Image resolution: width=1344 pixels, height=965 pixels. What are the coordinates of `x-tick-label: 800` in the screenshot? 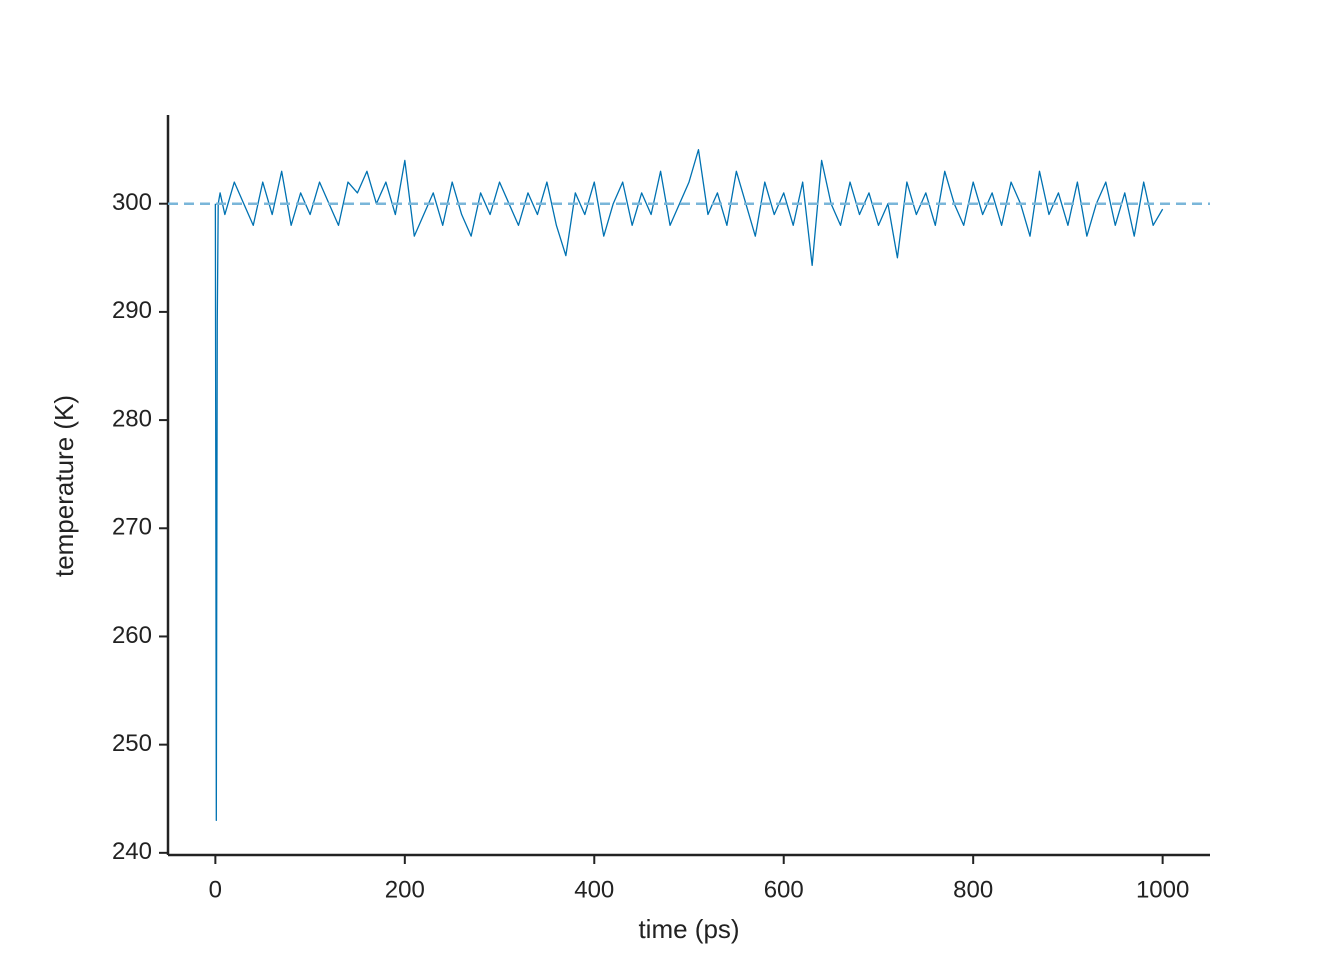 It's located at (973, 889).